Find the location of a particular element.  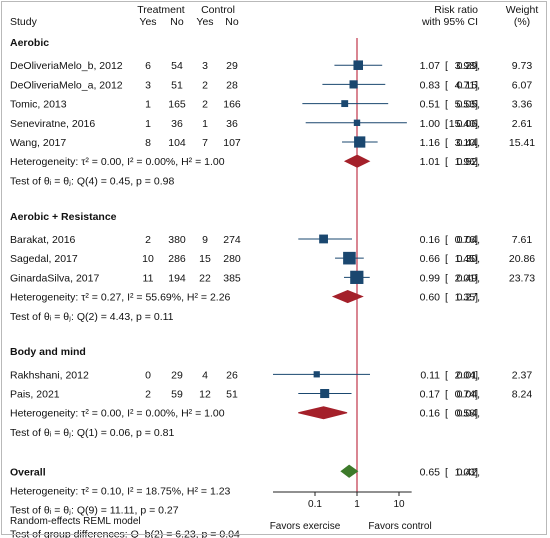

pooled-rr-value: 1.01 is located at coordinates (430, 162).